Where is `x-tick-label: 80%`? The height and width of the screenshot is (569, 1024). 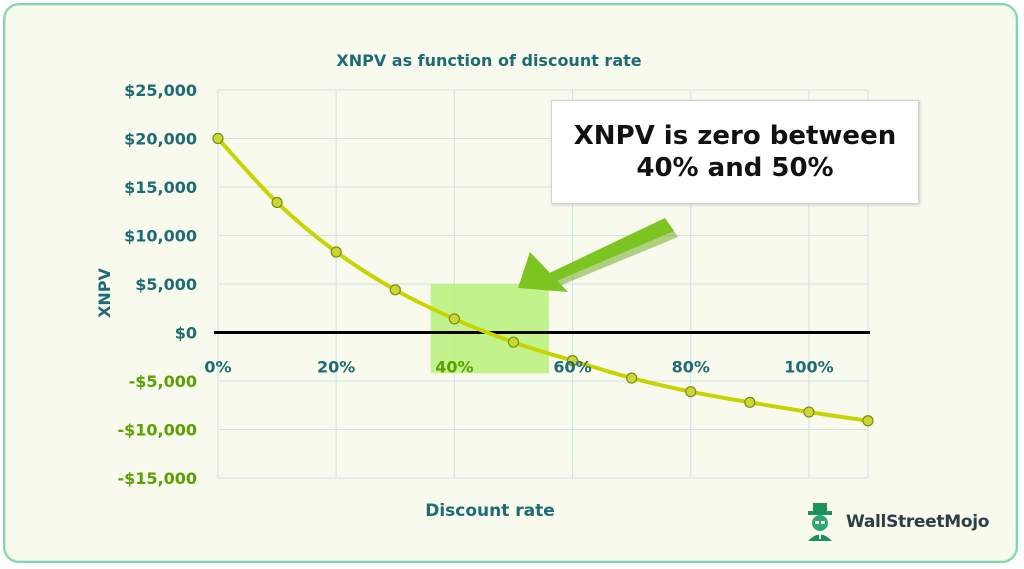
x-tick-label: 80% is located at coordinates (691, 367).